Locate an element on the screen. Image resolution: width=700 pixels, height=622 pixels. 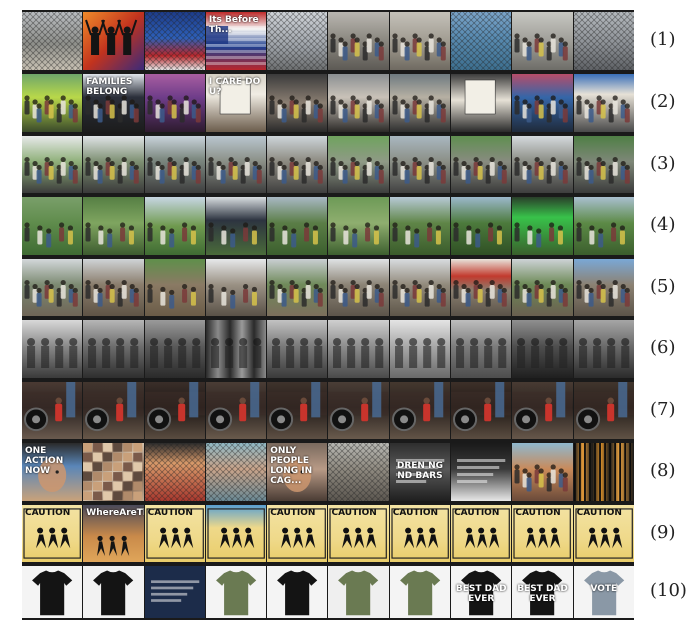
cluster-row-label: (8) is located at coordinates (663, 470).